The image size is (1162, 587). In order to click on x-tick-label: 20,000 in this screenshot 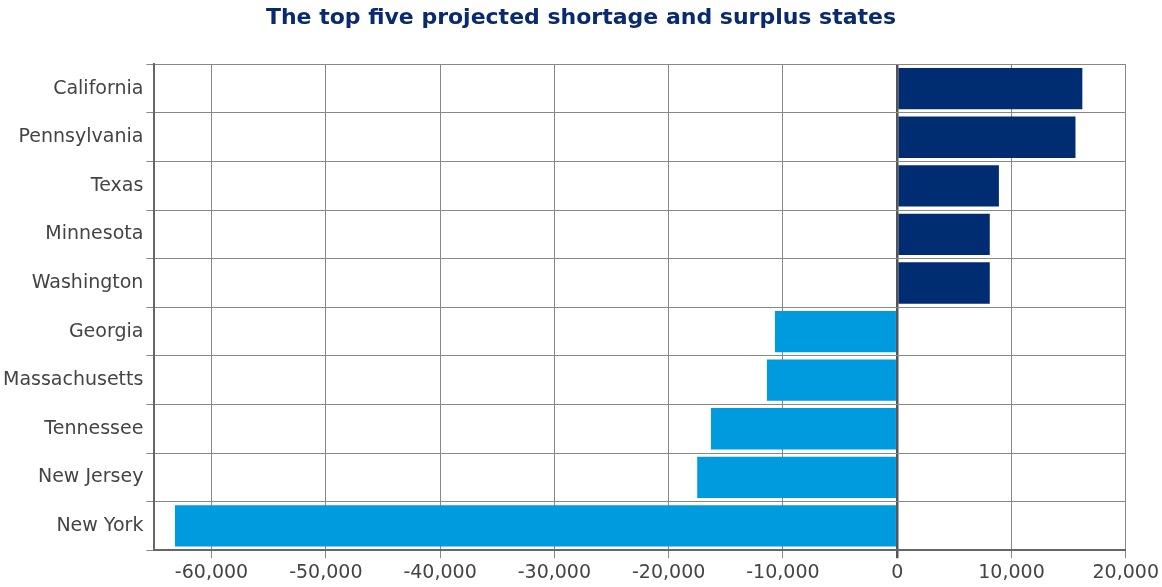, I will do `click(1125, 570)`.